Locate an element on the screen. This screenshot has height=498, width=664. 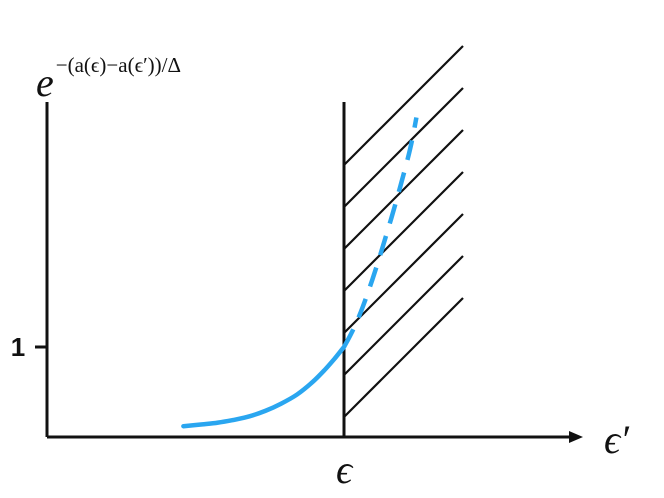
x-marker-label-epsilon: ϵ is located at coordinates (345, 469).